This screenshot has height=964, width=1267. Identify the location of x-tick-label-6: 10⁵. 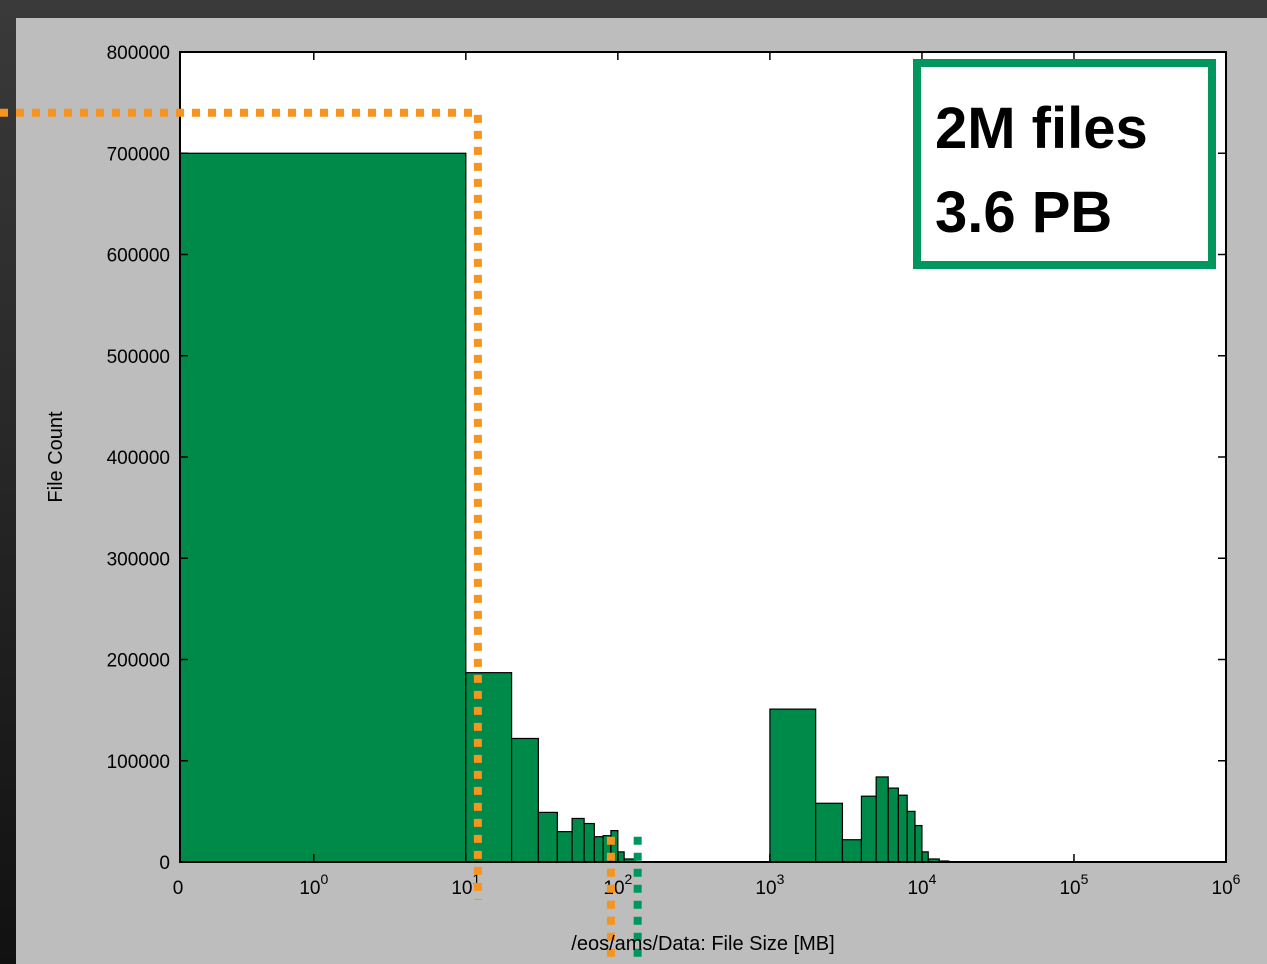
(1073, 885).